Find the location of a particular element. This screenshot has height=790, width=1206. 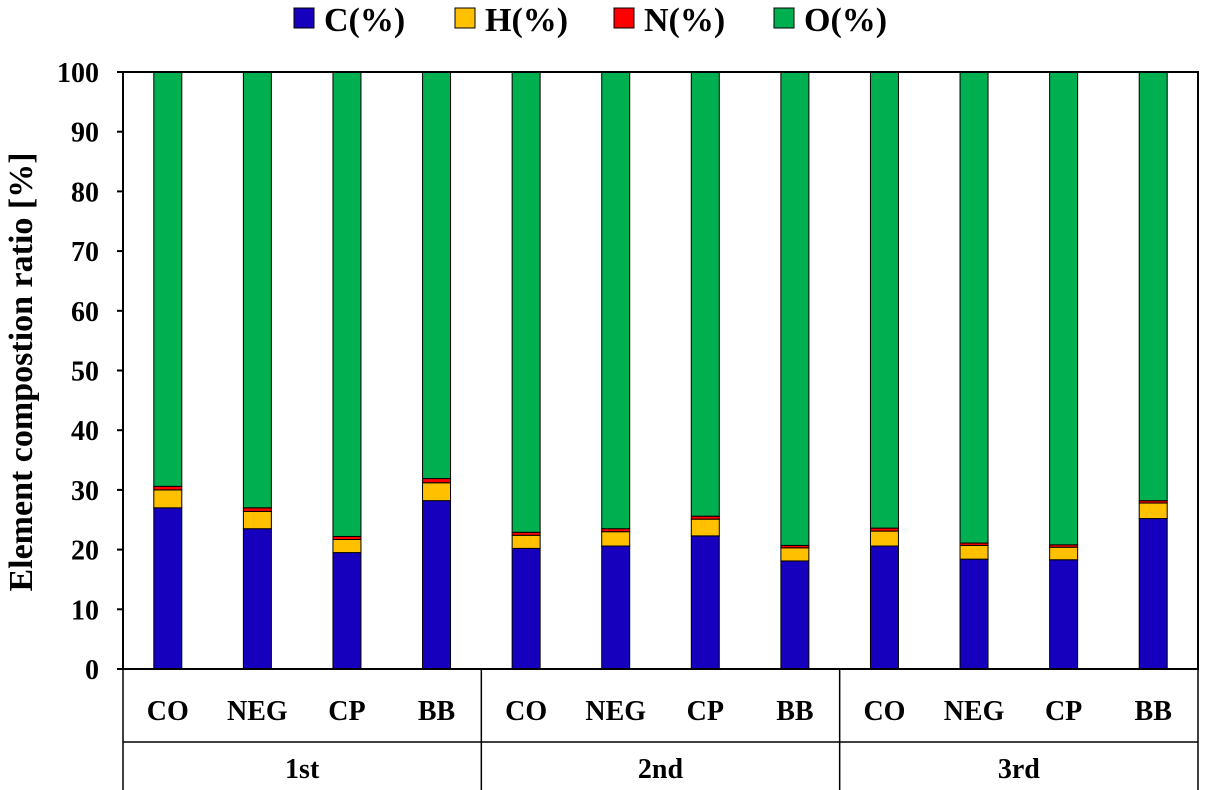

legend: C(%) H(%) N(%) O(%) is located at coordinates (590, 20).